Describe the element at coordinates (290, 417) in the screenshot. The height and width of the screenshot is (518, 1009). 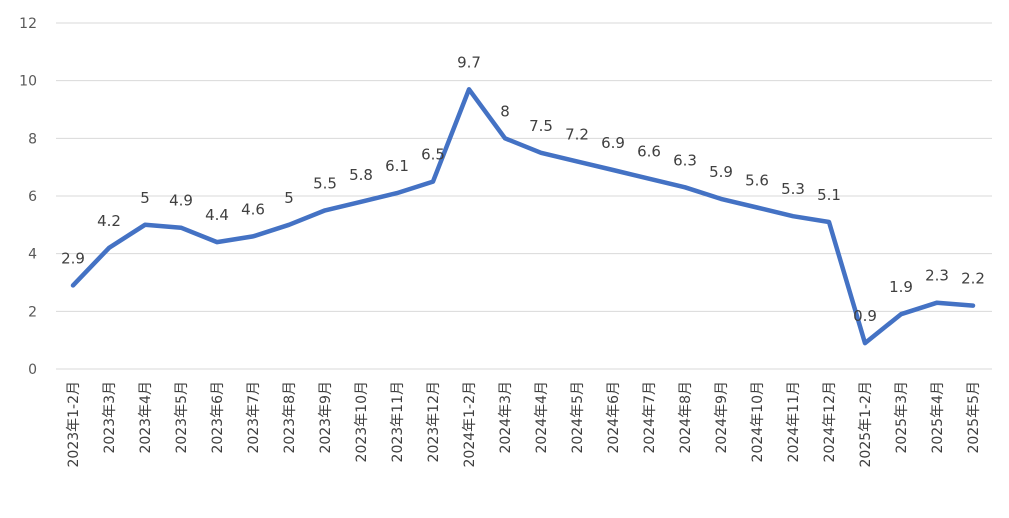
I see `x-tick-label: 2023年8月` at that location.